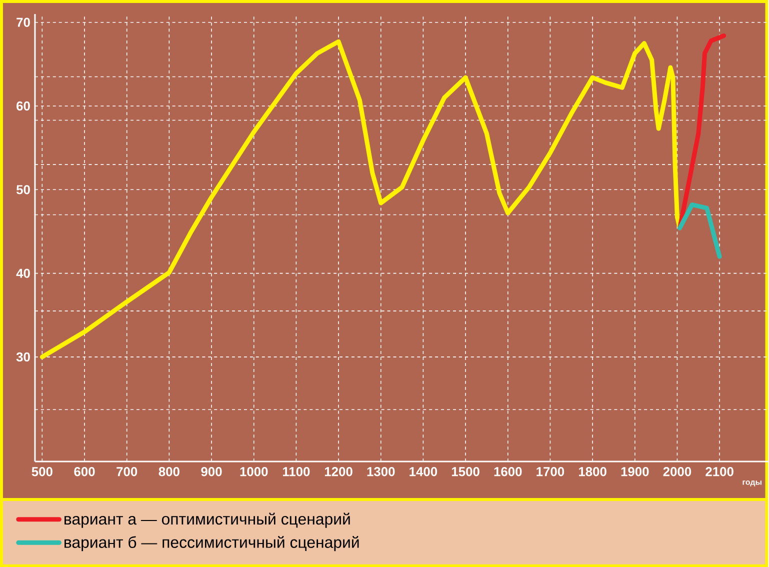 This screenshot has height=567, width=769. What do you see at coordinates (127, 471) in the screenshot?
I see `x-tick-label: 700` at bounding box center [127, 471].